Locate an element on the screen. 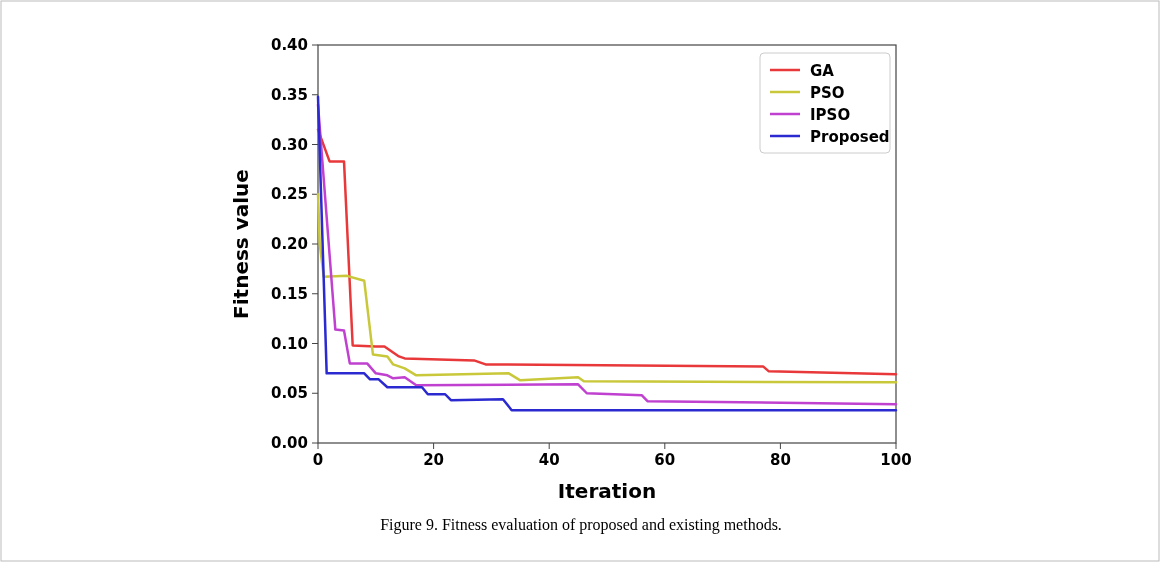 The height and width of the screenshot is (572, 1170). legend-label: PSO is located at coordinates (827, 93).